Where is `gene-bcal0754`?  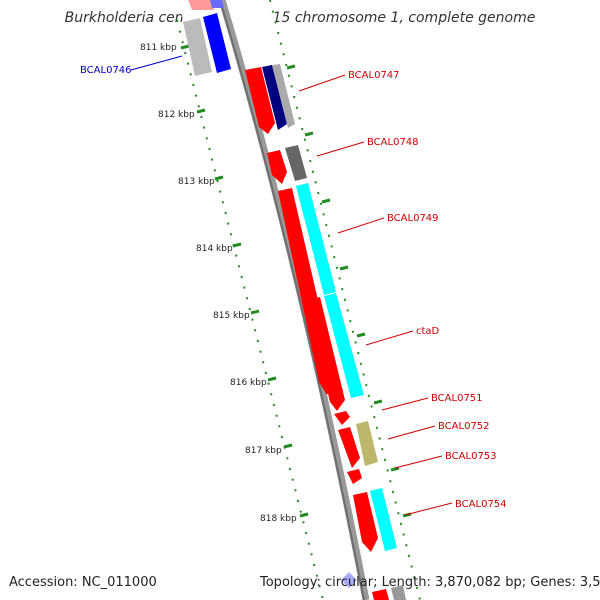 gene-bcal0754 is located at coordinates (365, 522).